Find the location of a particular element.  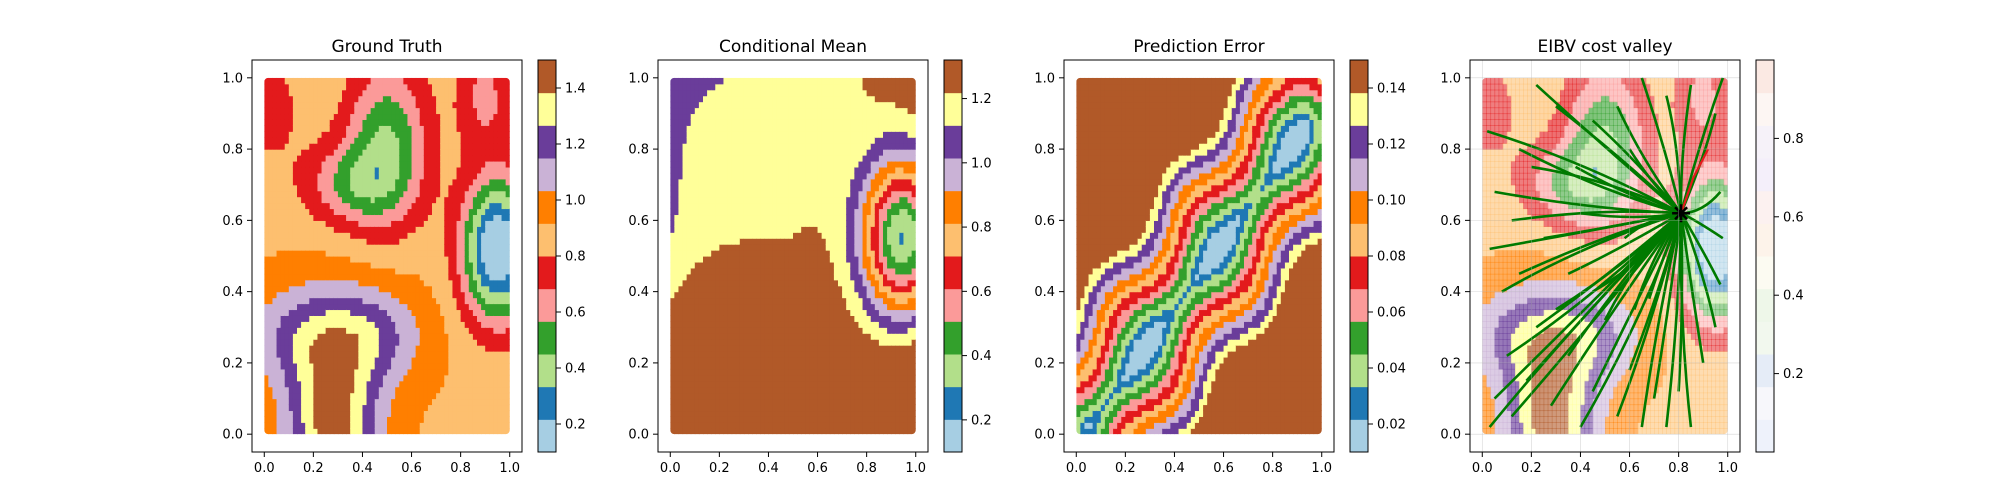

colorbar-tick-label: 0.14 is located at coordinates (1391, 89).